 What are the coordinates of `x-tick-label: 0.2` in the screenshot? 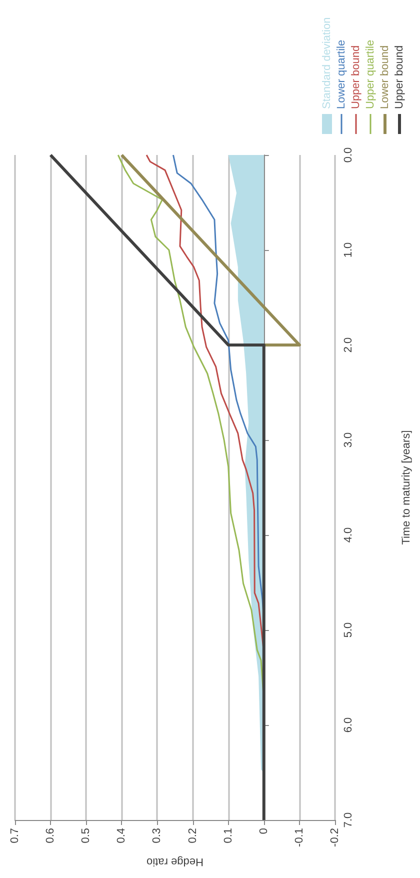 It's located at (192, 836).